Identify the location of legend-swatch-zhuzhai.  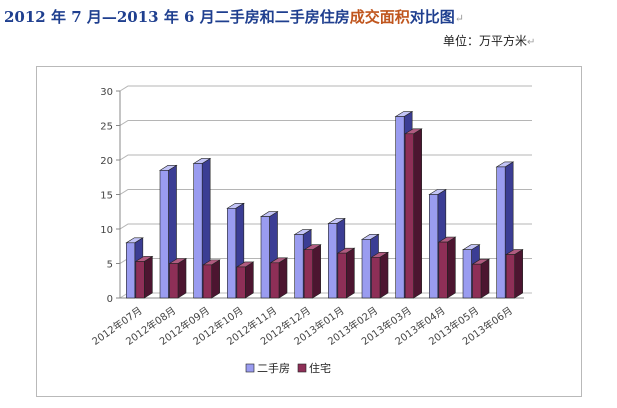
(302, 368).